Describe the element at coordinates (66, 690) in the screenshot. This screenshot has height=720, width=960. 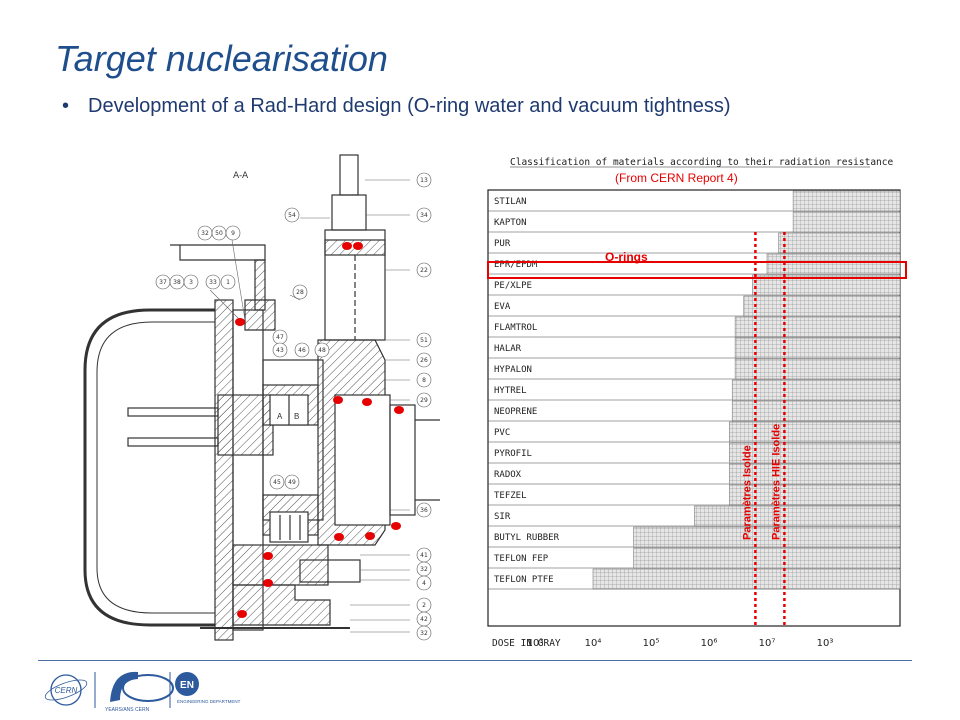
I see `cern-logo-text: CERN` at that location.